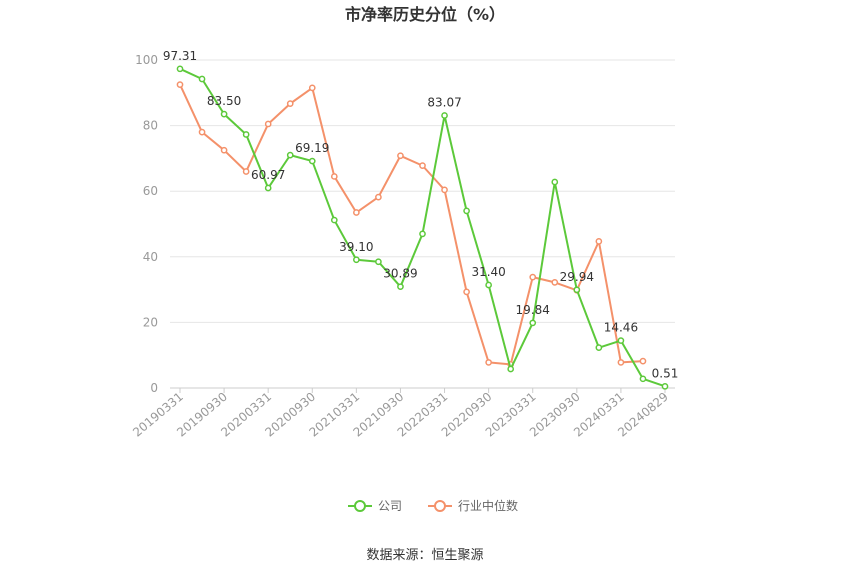 This screenshot has width=850, height=575. Describe the element at coordinates (268, 175) in the screenshot. I see `data-label: 60.97` at that location.